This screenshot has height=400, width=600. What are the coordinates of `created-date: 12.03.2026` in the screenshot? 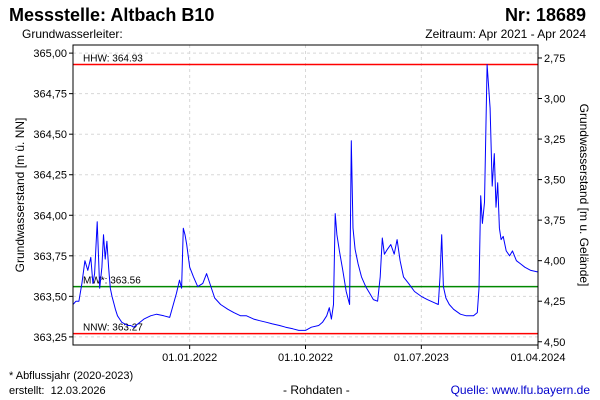 It's located at (78, 391).